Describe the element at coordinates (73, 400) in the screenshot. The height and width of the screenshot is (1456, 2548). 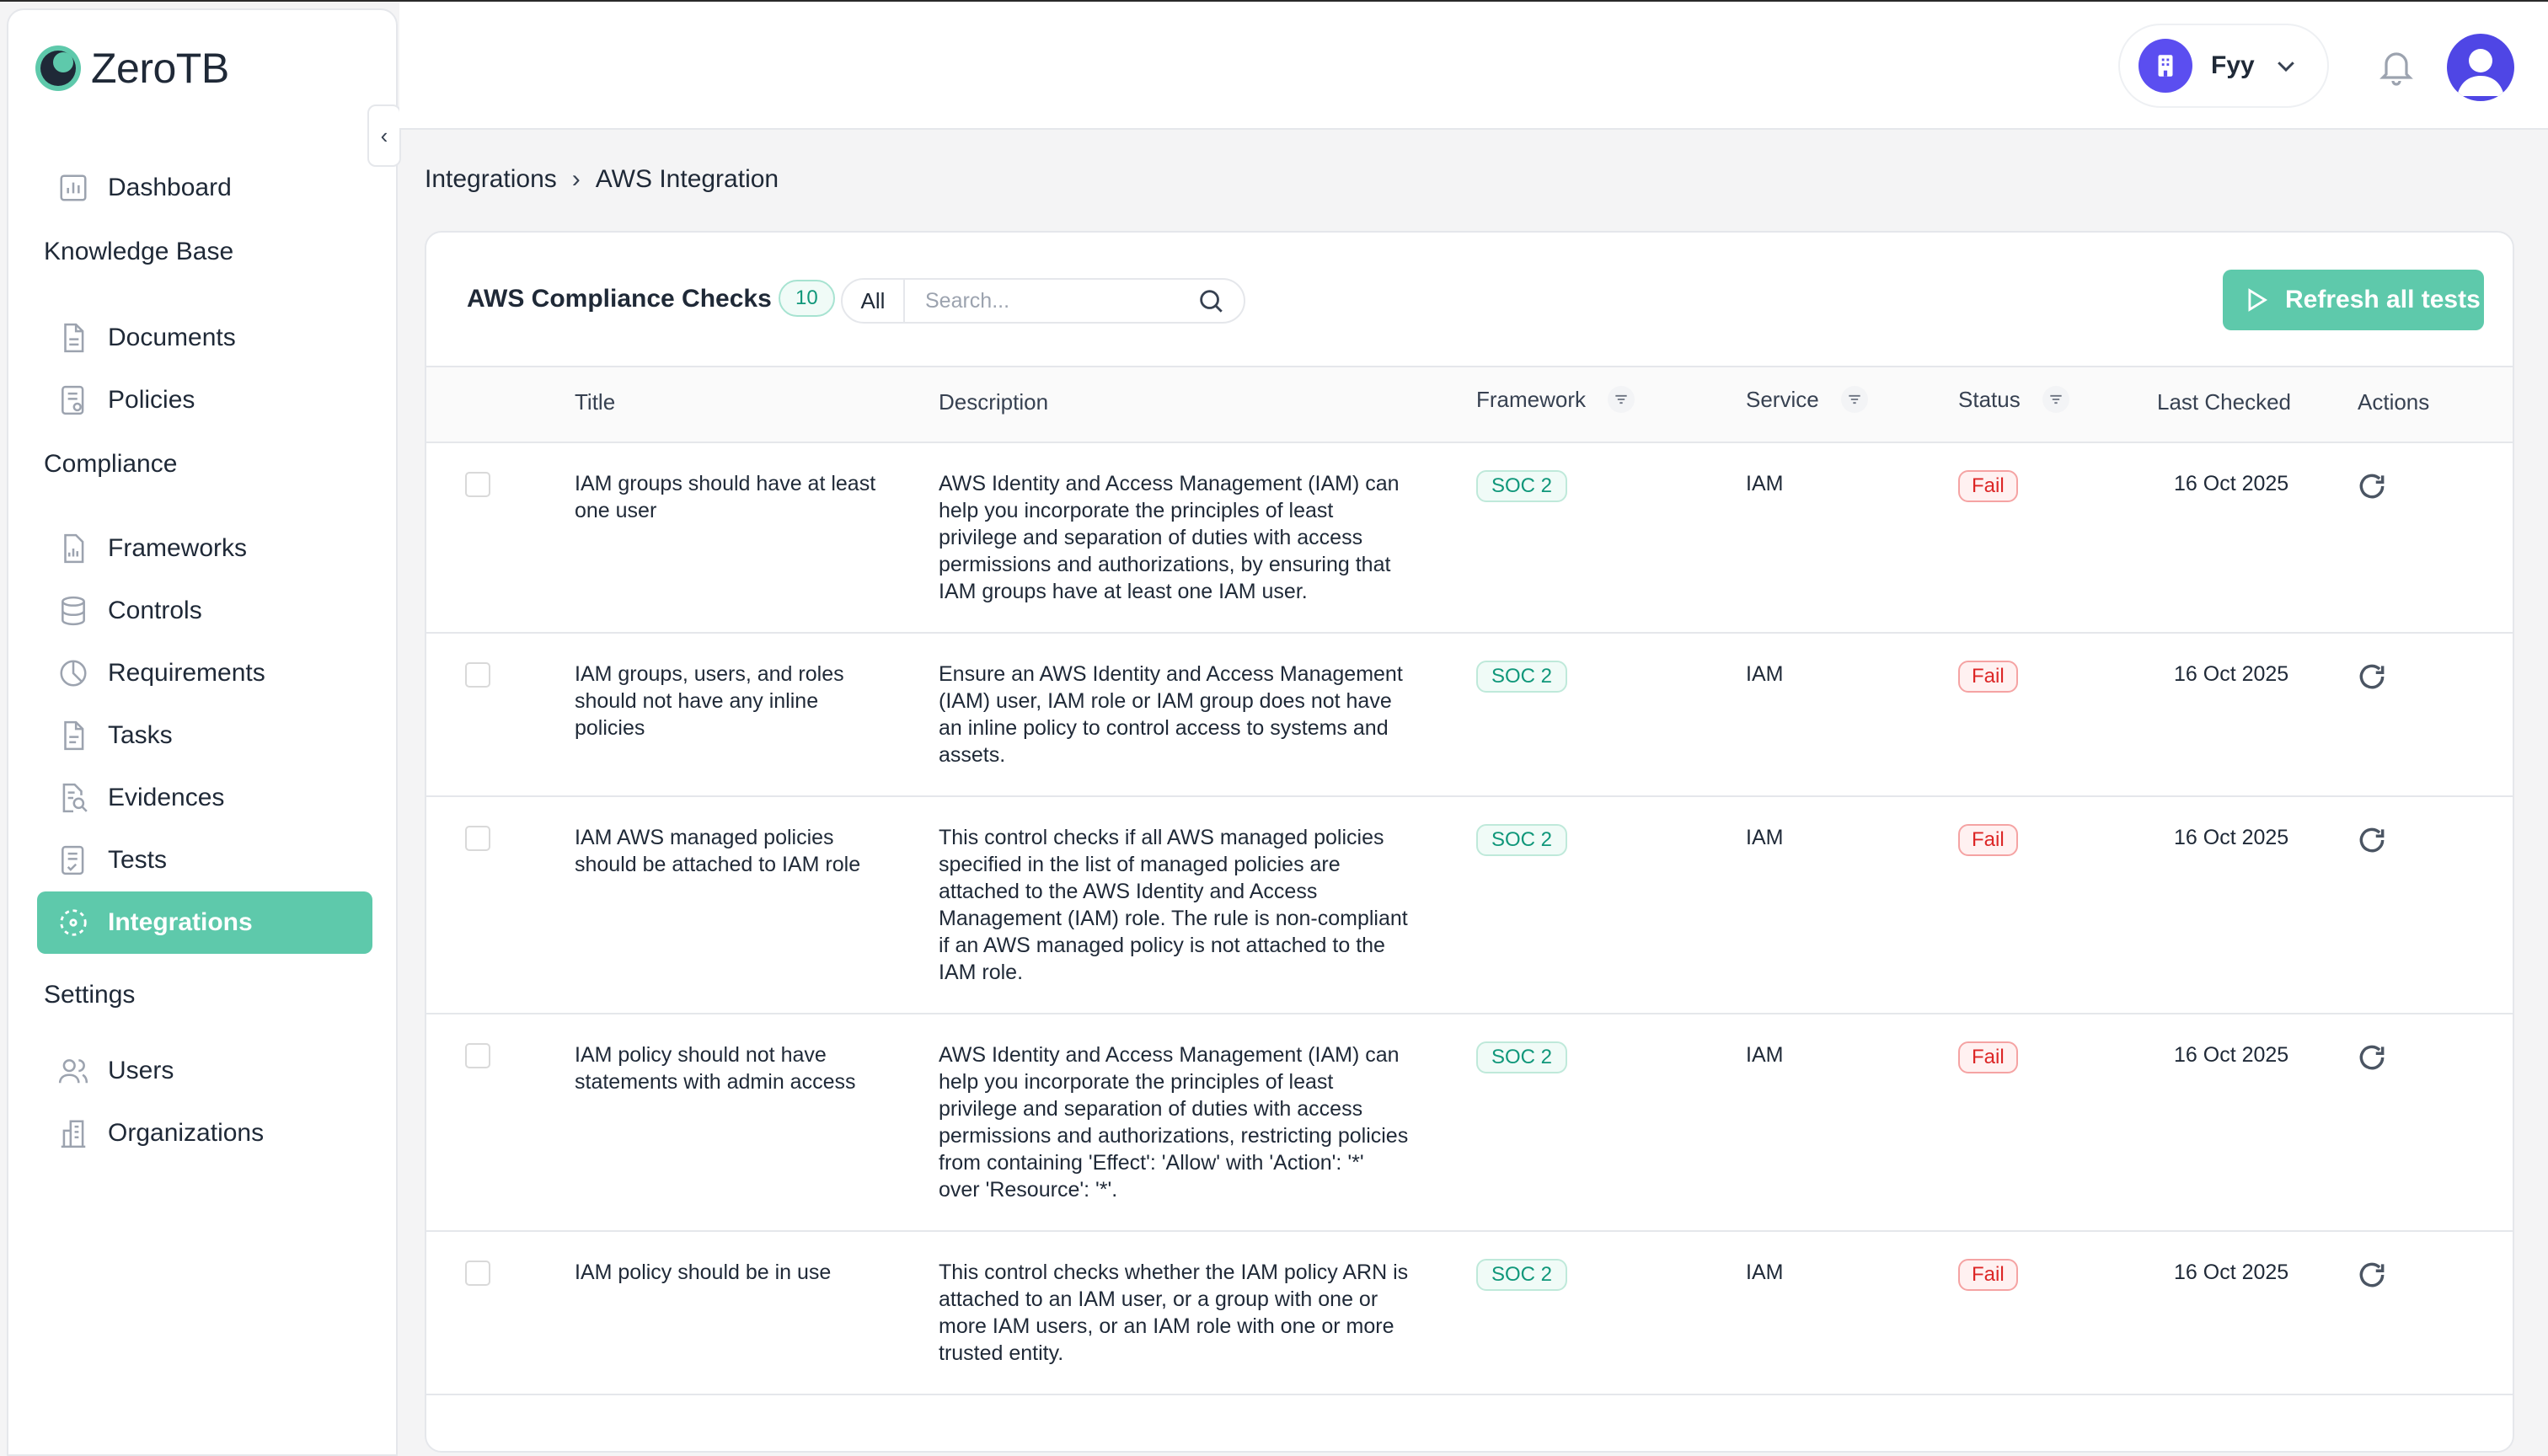
I see `policy-icon` at that location.